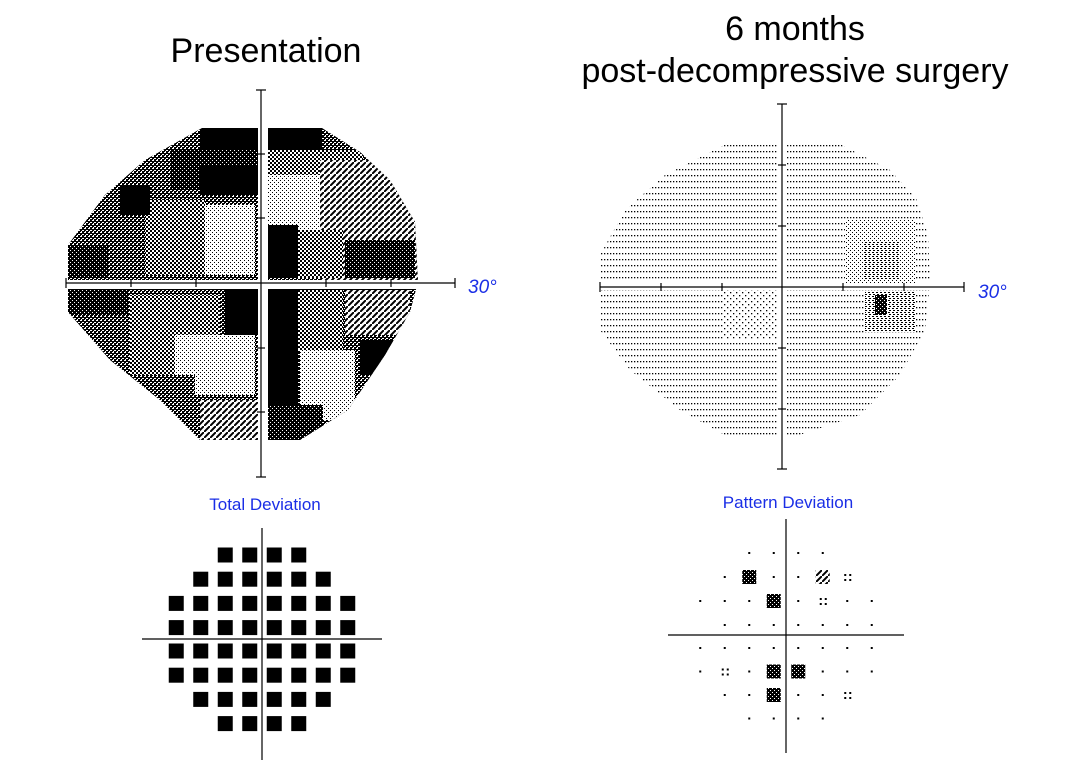  Describe the element at coordinates (266, 51) in the screenshot. I see `presentation-title: Presentation` at that location.